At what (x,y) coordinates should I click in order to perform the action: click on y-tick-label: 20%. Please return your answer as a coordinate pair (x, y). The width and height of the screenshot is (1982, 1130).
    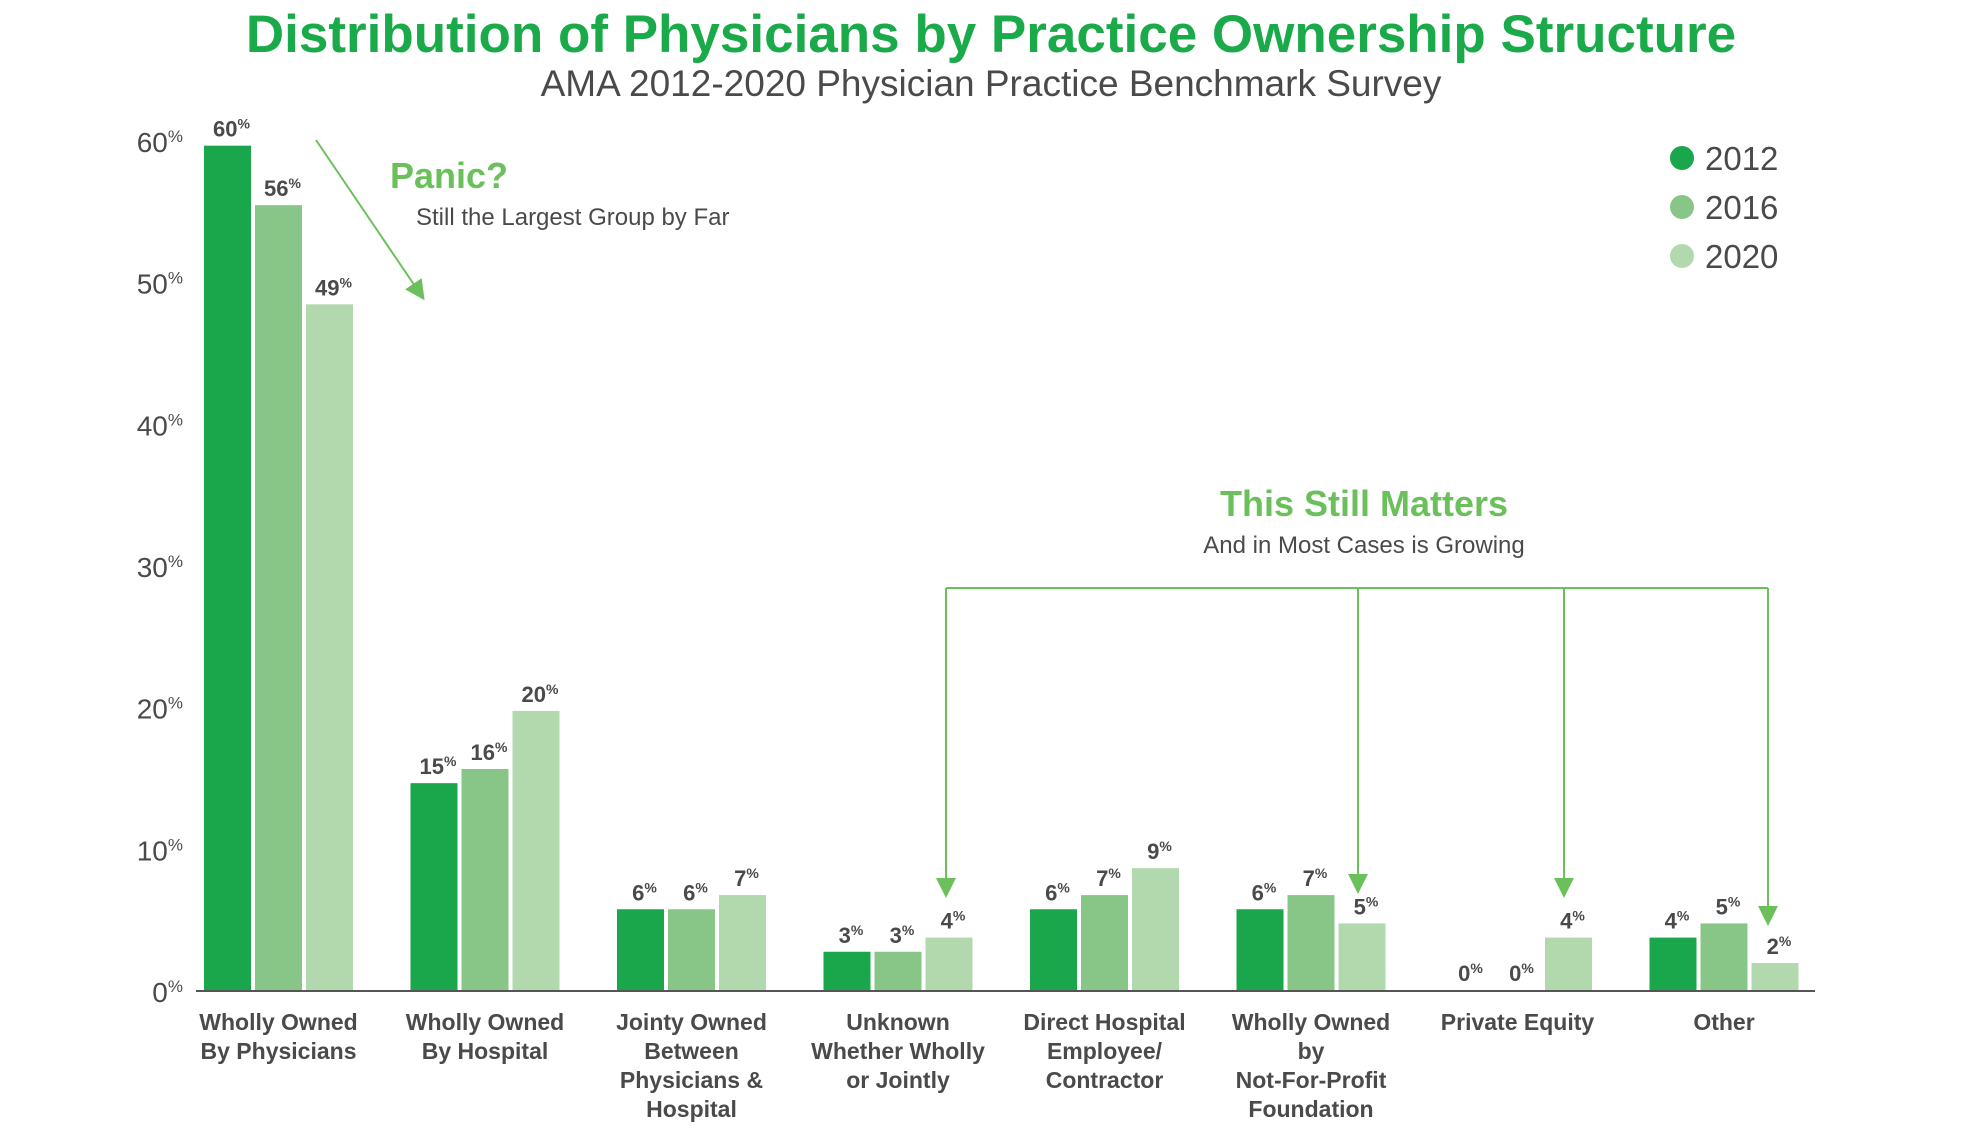
    Looking at the image, I should click on (160, 709).